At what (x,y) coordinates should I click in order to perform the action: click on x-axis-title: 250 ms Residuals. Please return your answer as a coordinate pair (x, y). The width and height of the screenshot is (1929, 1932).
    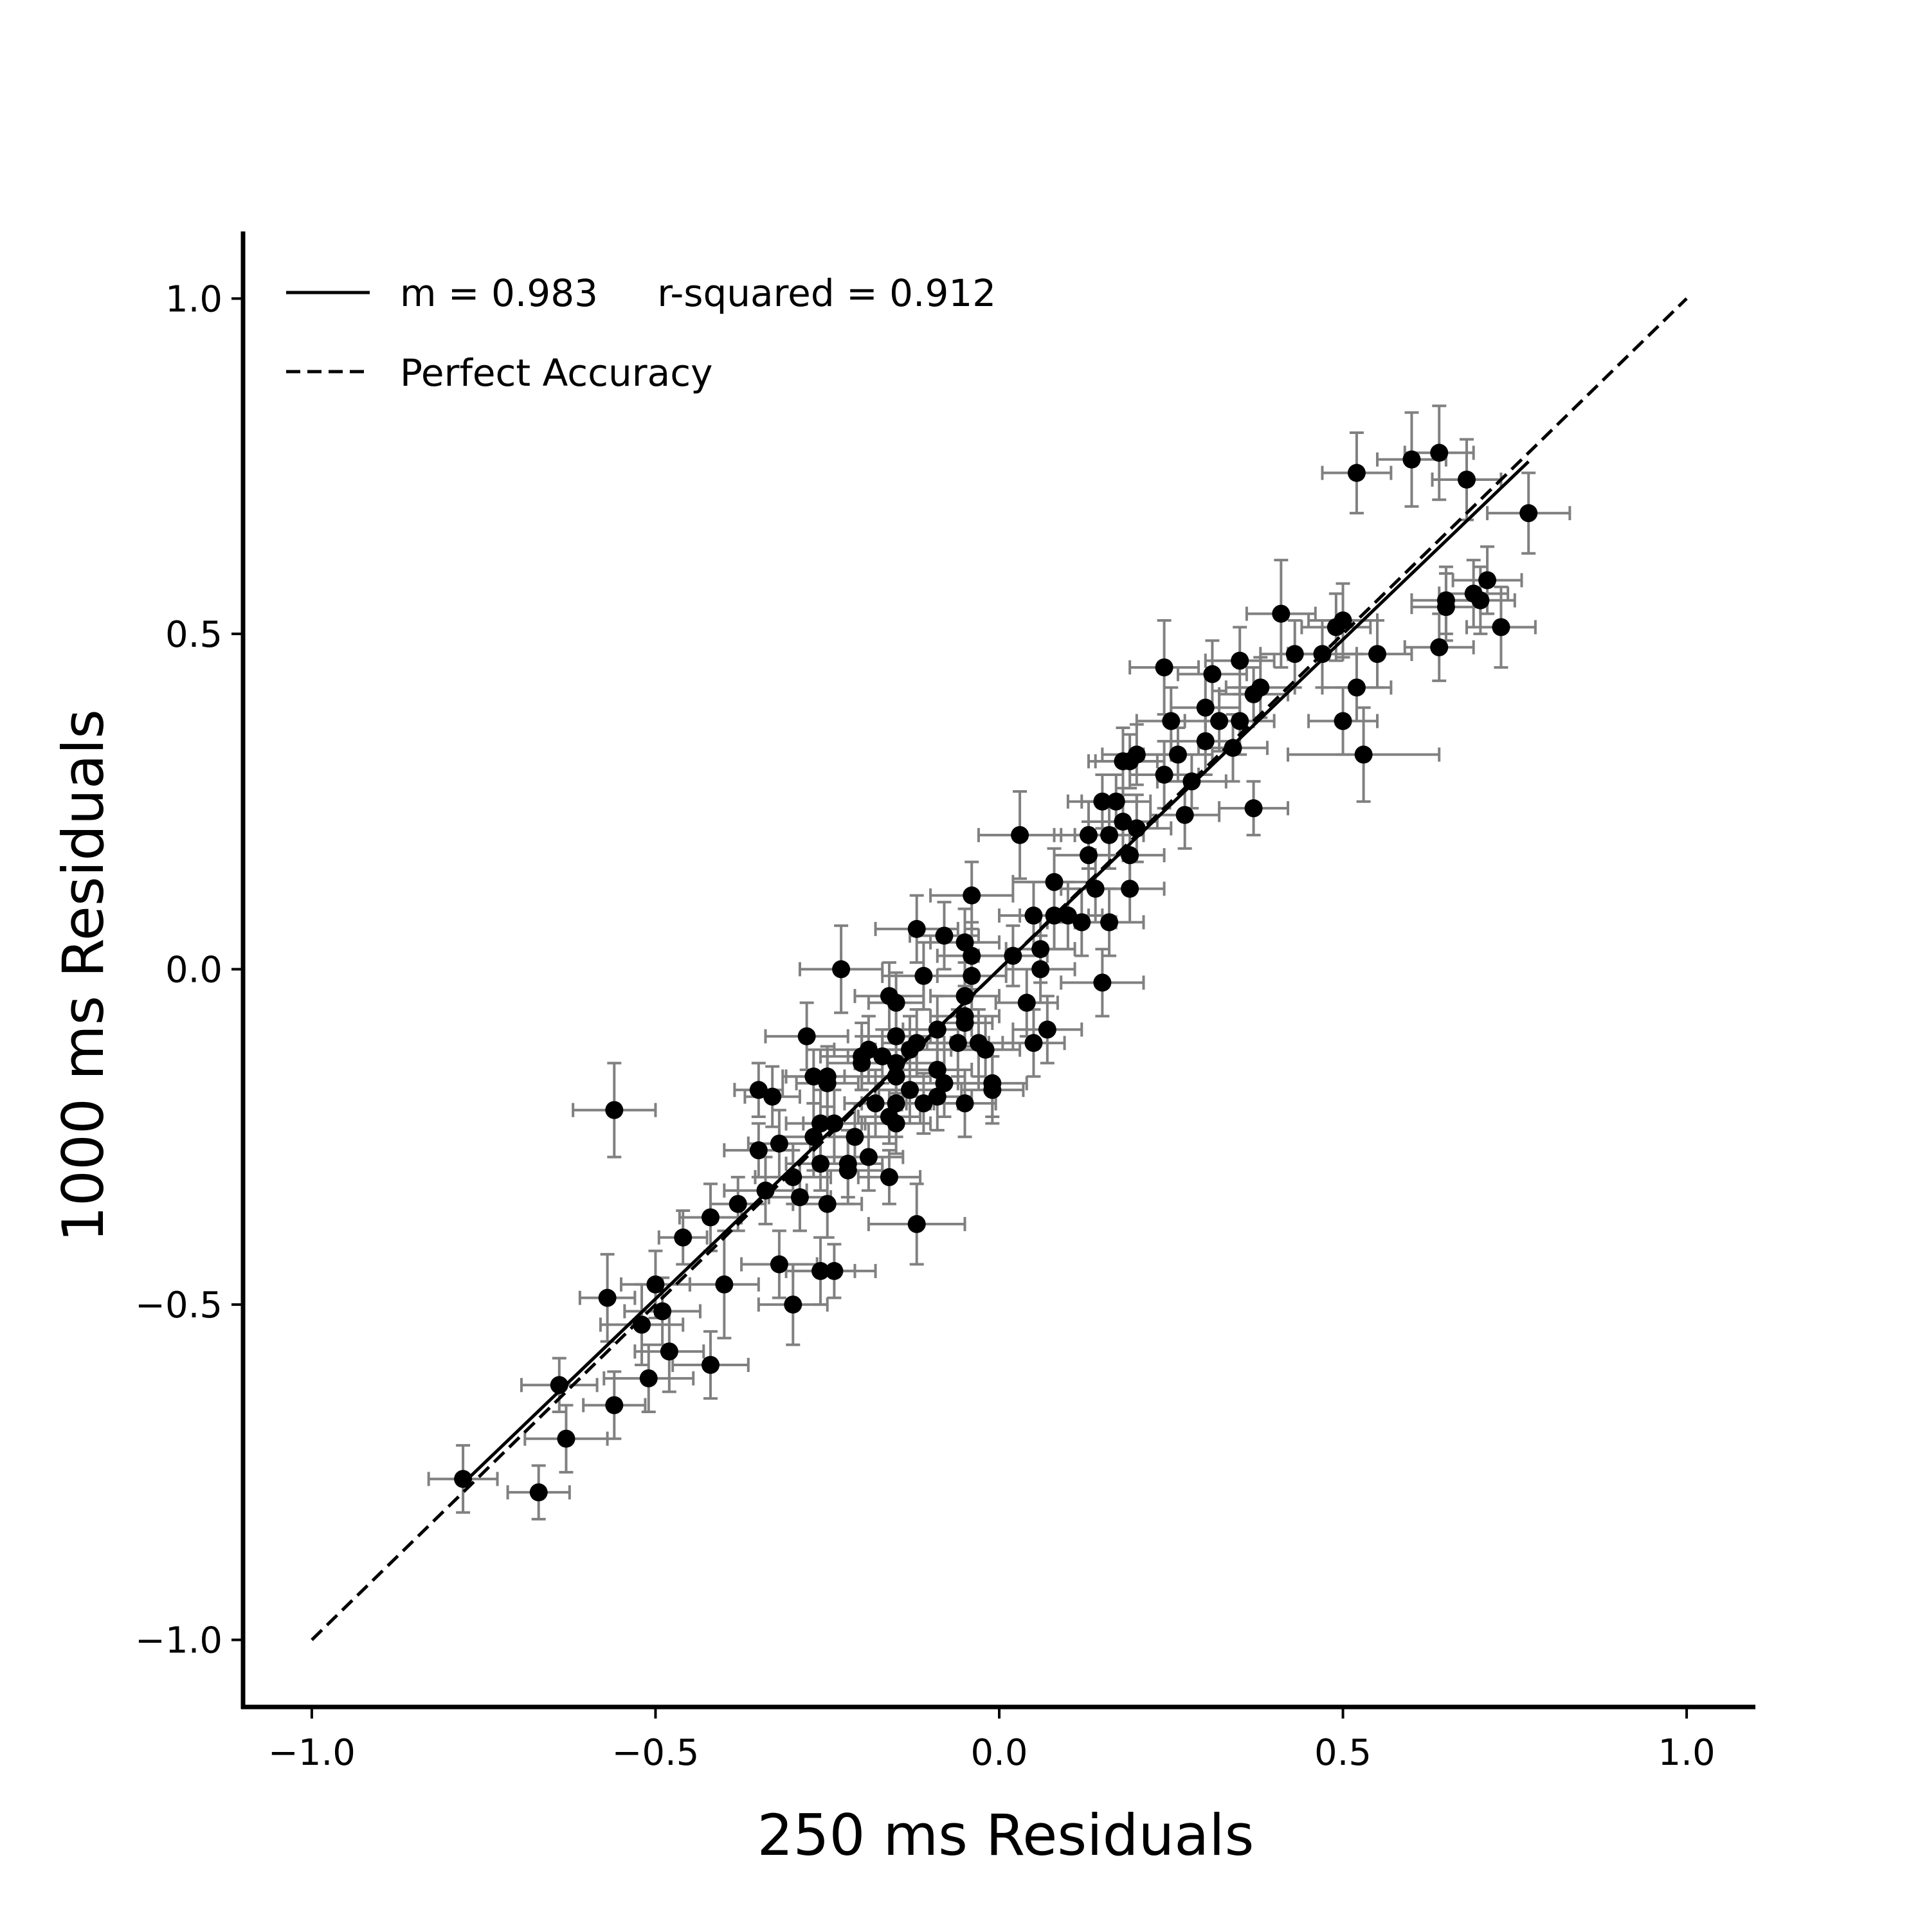
    Looking at the image, I should click on (1006, 1835).